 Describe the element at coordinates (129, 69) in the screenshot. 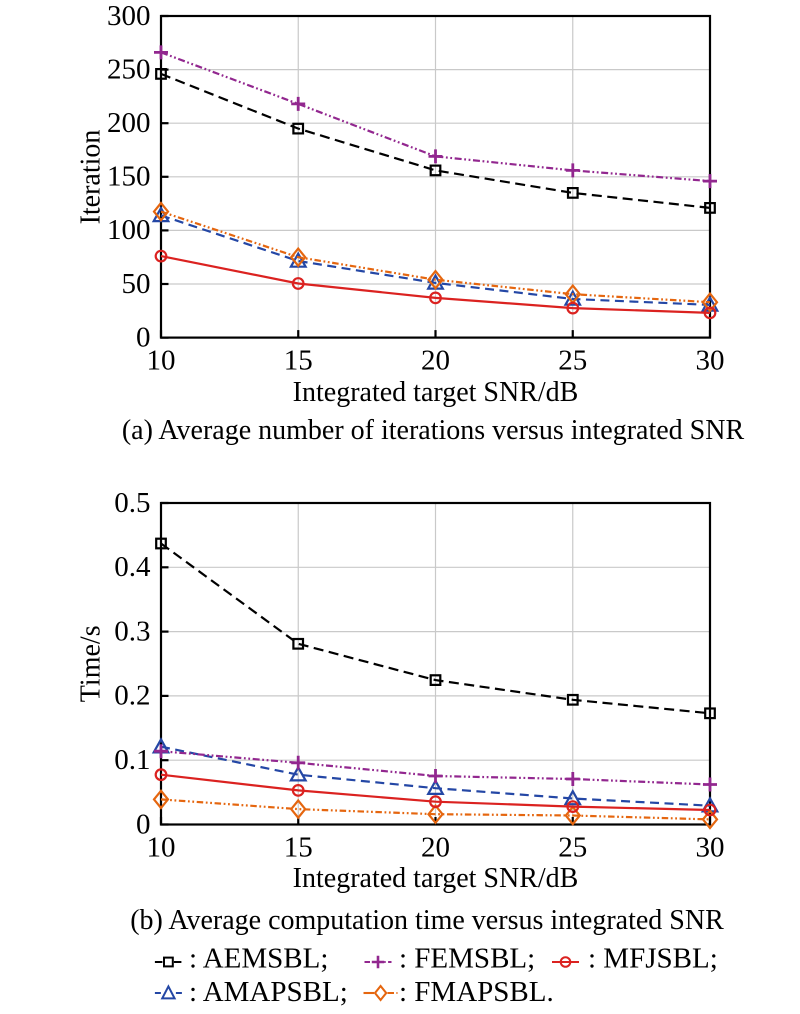

I see `svg-text: 250` at that location.